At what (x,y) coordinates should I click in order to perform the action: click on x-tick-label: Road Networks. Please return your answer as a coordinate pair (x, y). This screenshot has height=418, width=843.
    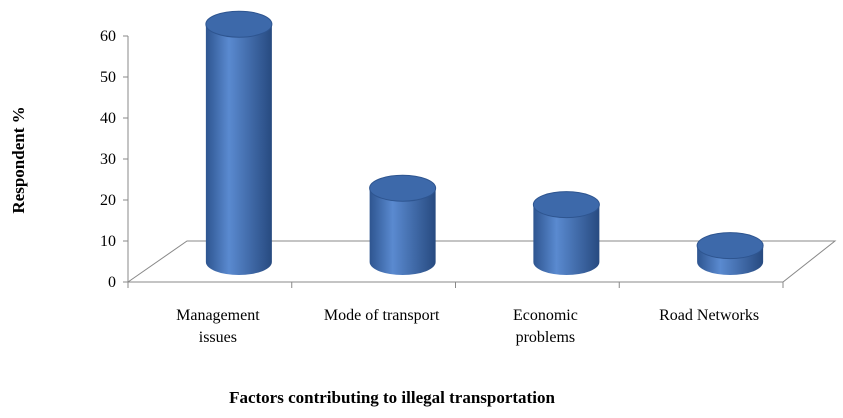
    Looking at the image, I should click on (709, 315).